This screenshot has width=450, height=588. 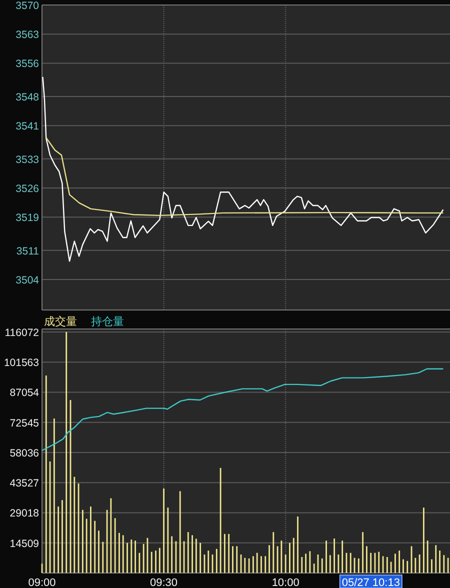 What do you see at coordinates (28, 64) in the screenshot?
I see `y-tick-label: 3556` at bounding box center [28, 64].